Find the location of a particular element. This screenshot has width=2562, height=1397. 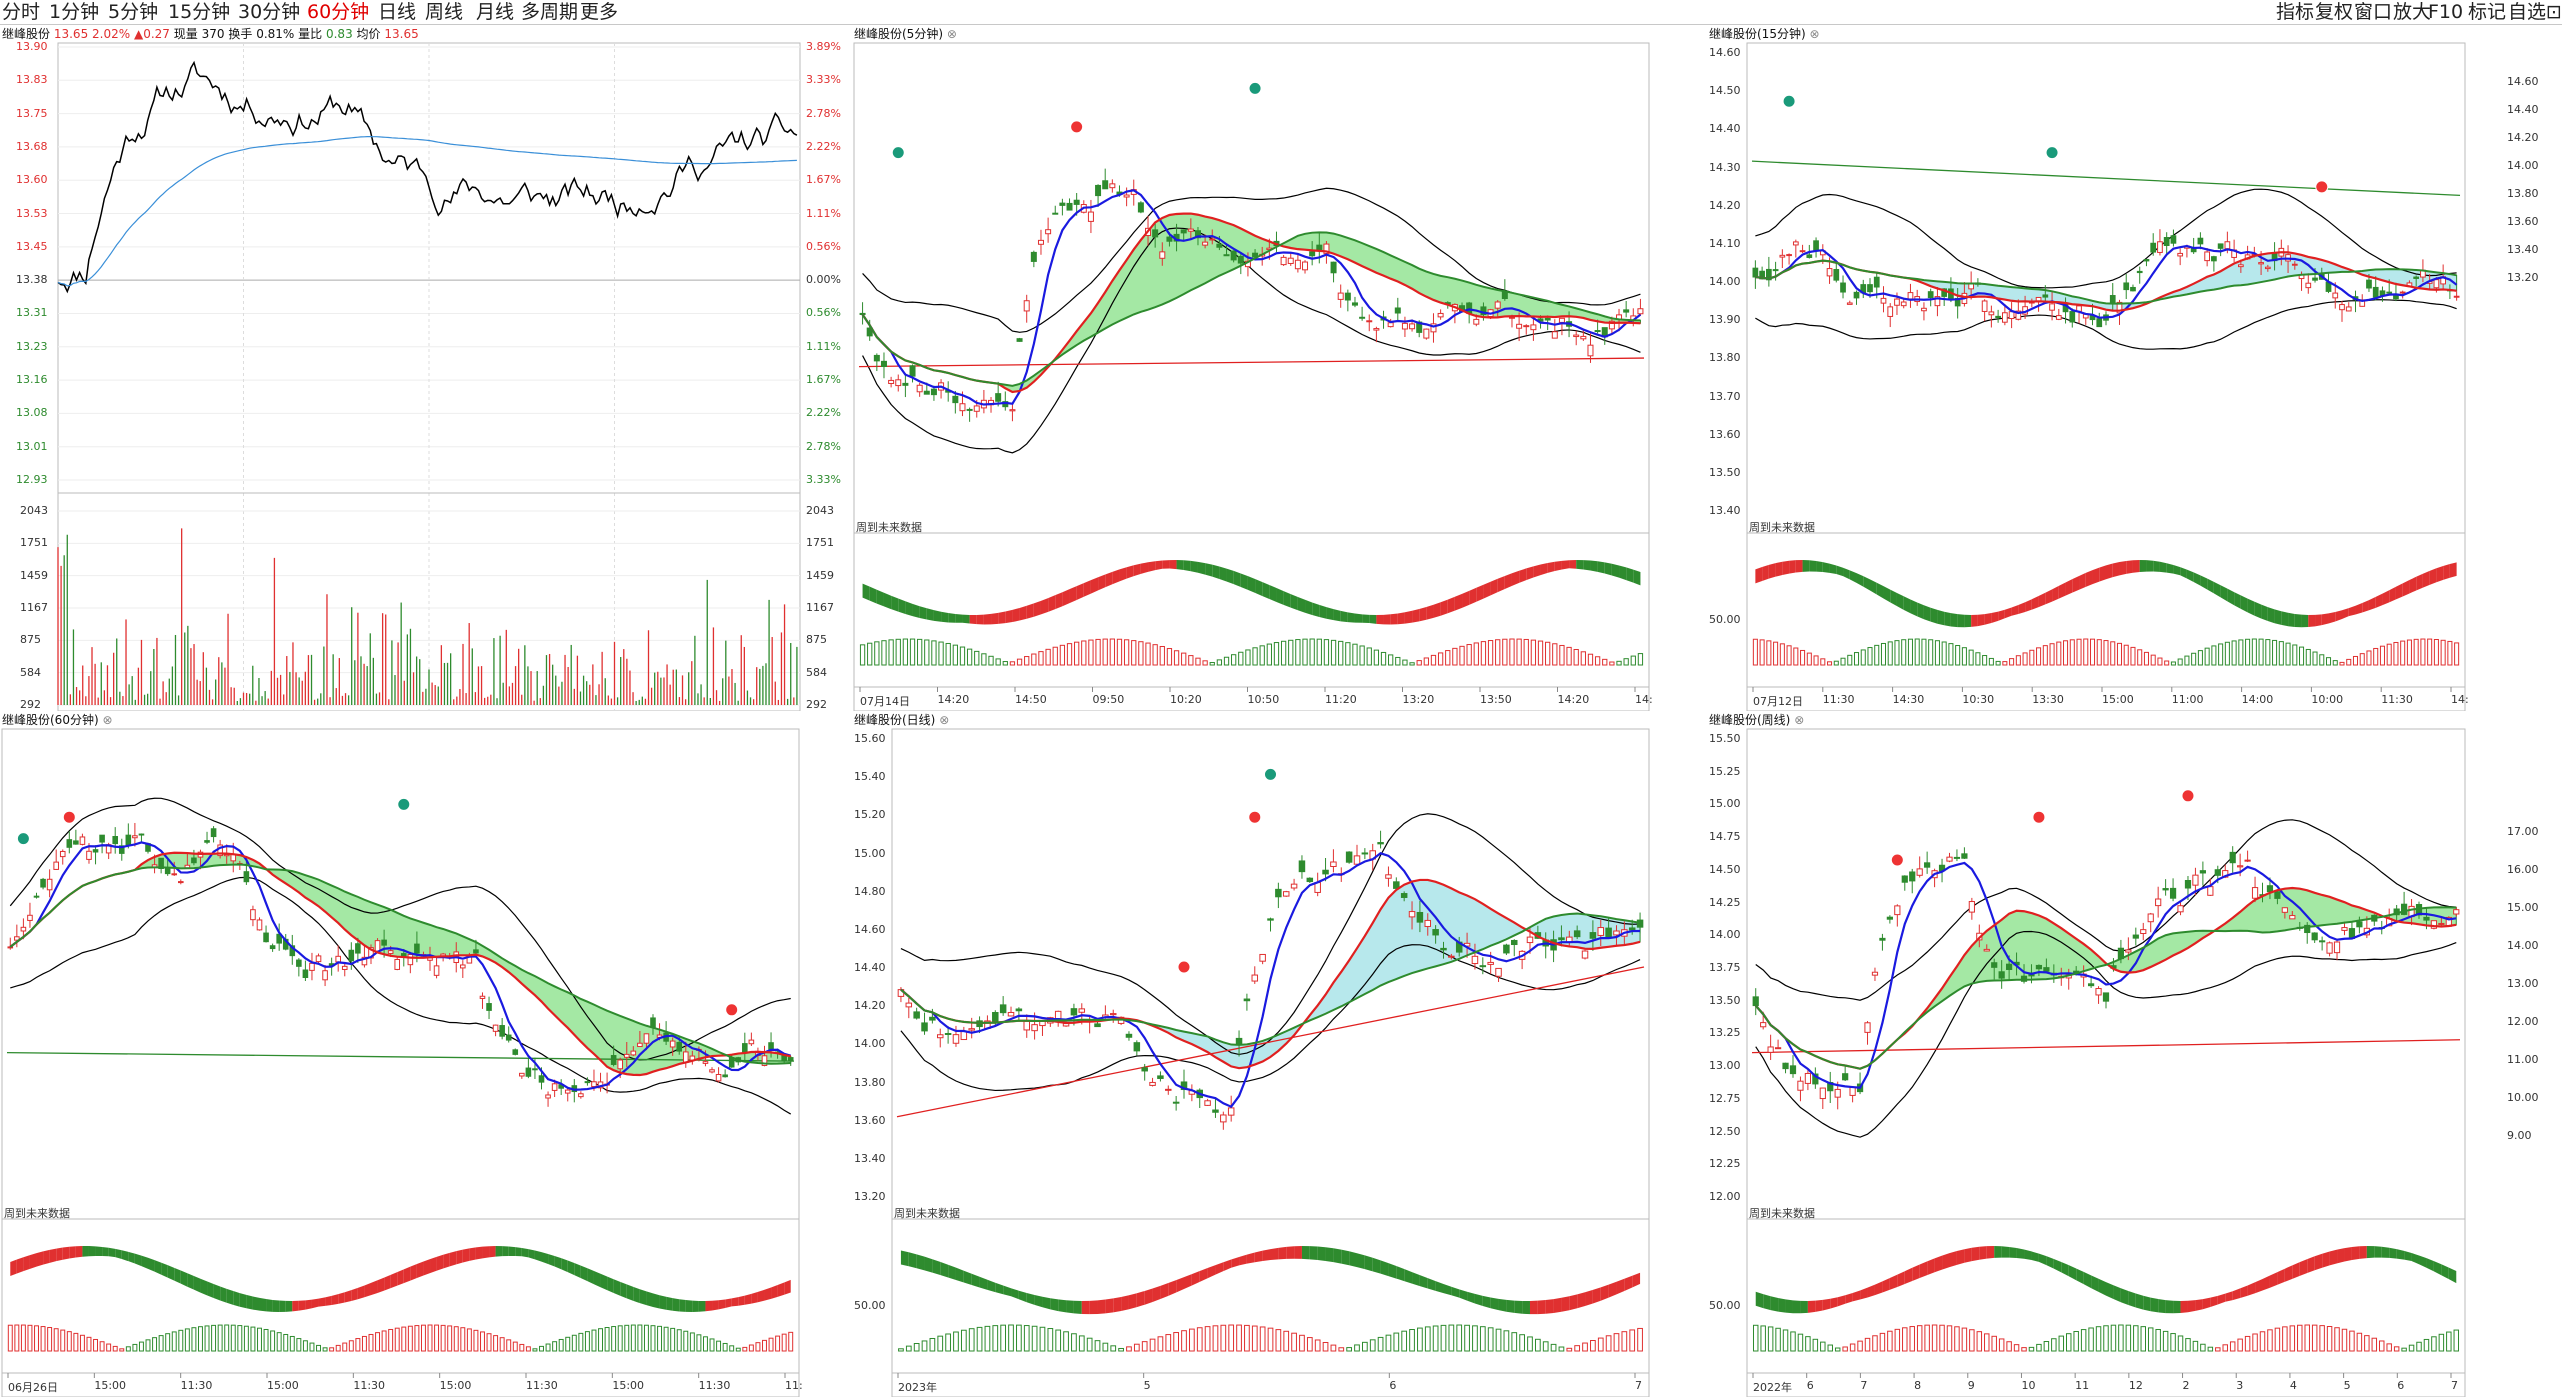

period-tab: 更多 is located at coordinates (599, 12).